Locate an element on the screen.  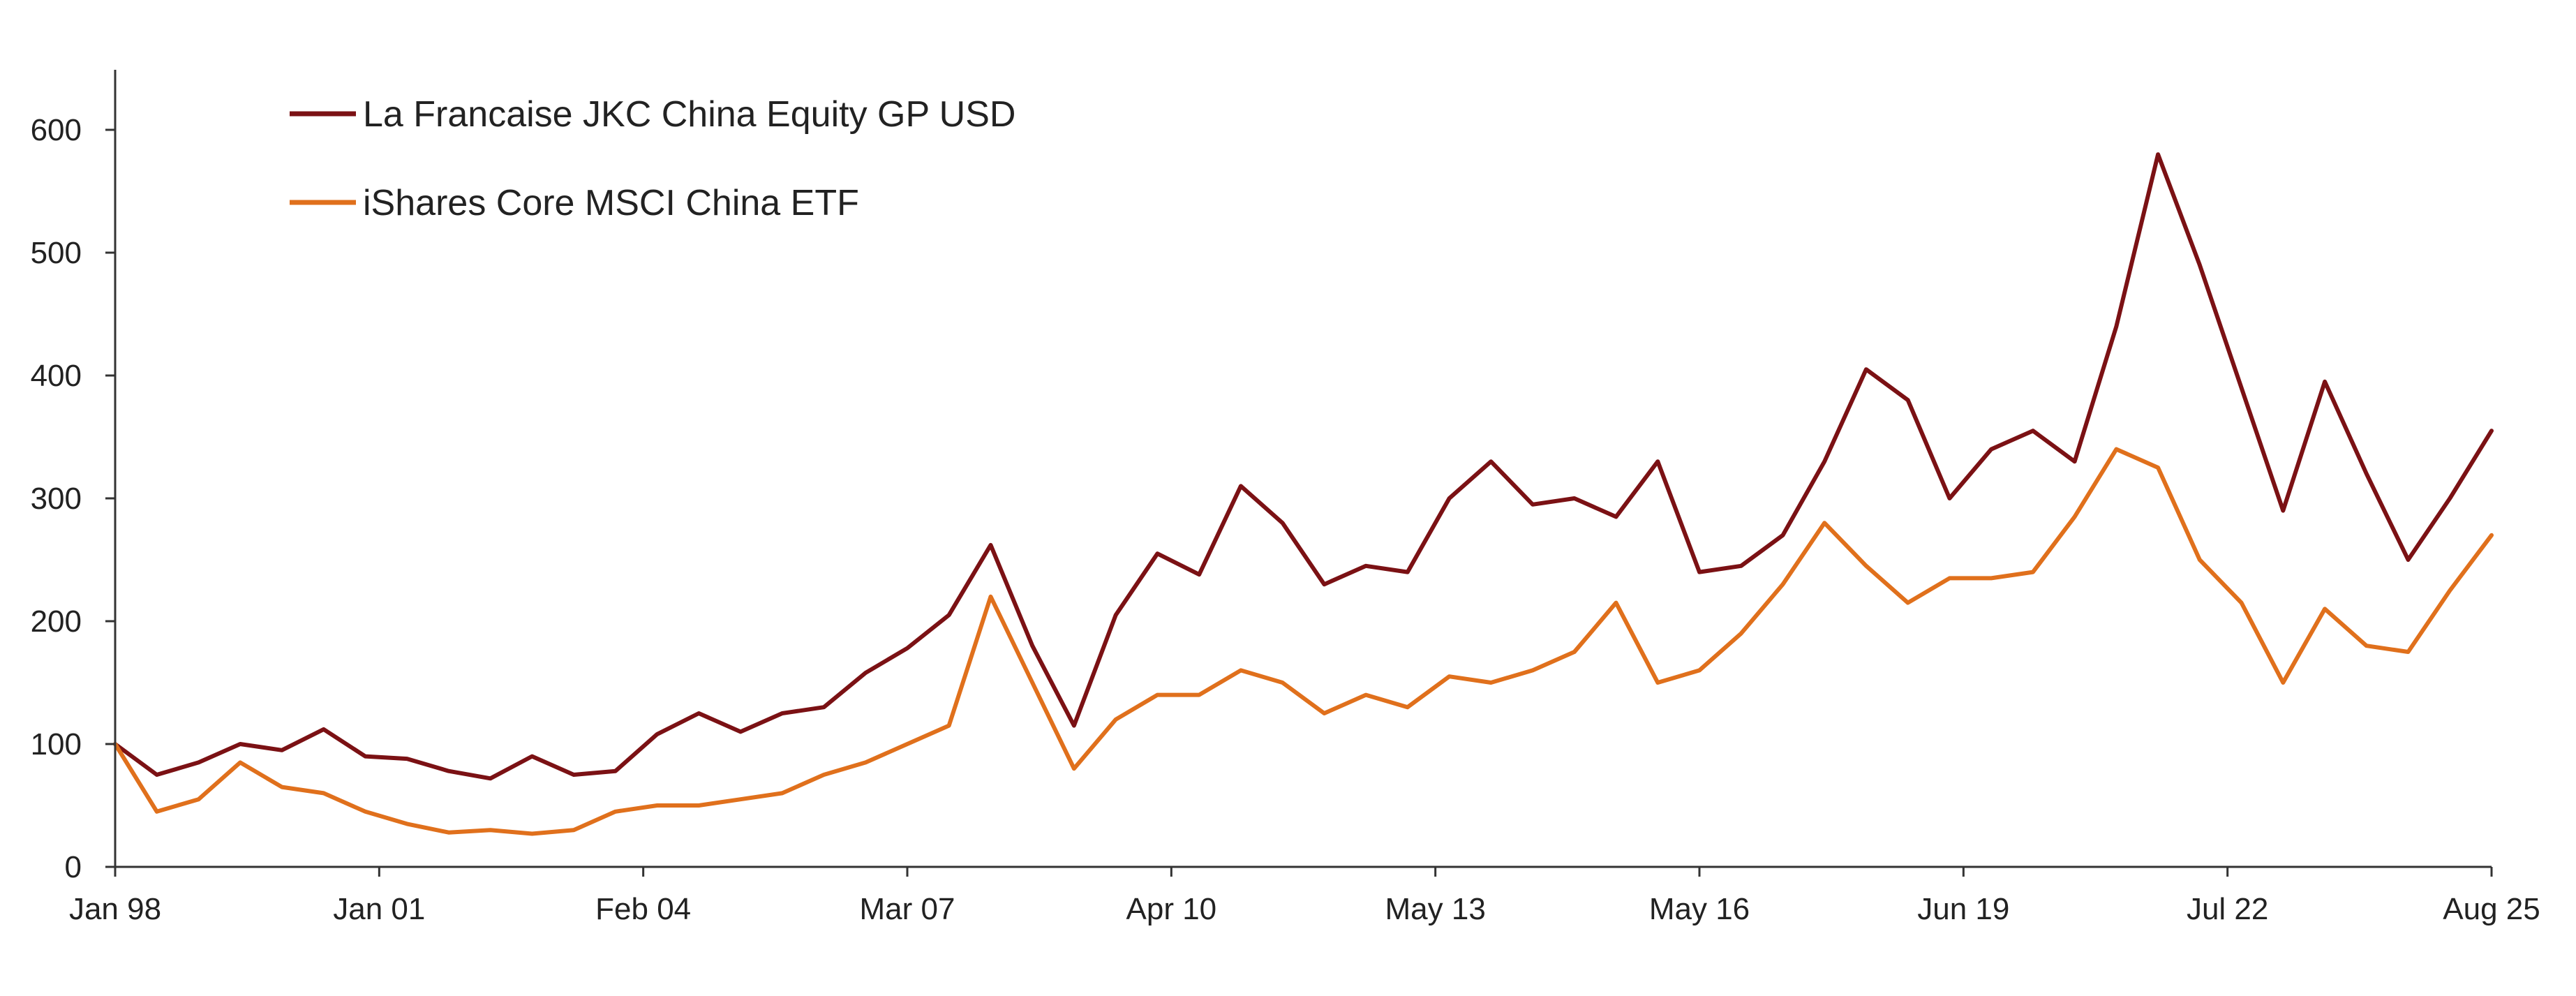
x-tick-label: Jun 19 is located at coordinates (1963, 909).